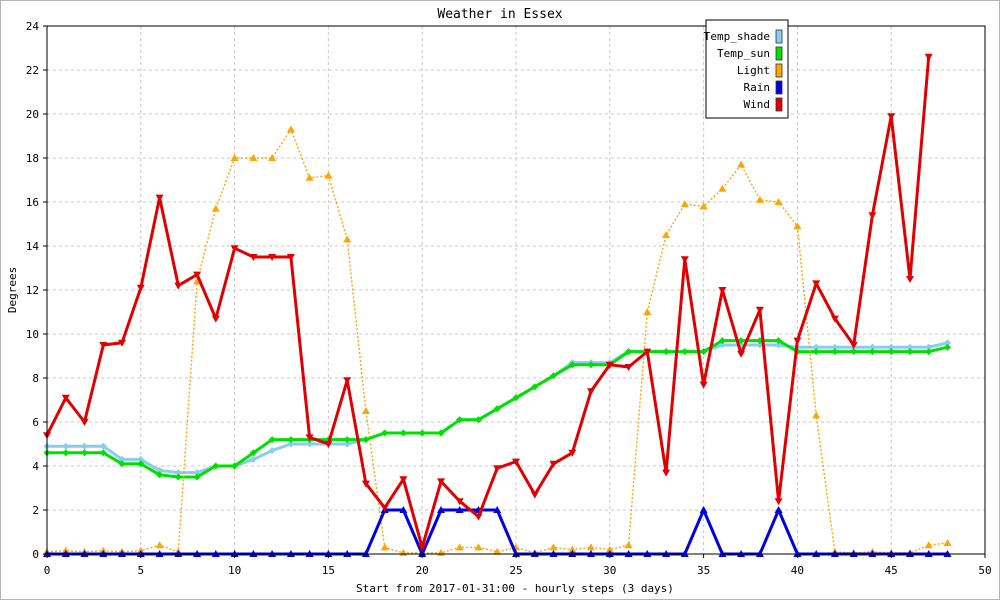 Image resolution: width=1000 pixels, height=600 pixels. What do you see at coordinates (35, 554) in the screenshot?
I see `y-tick-label: 0` at bounding box center [35, 554].